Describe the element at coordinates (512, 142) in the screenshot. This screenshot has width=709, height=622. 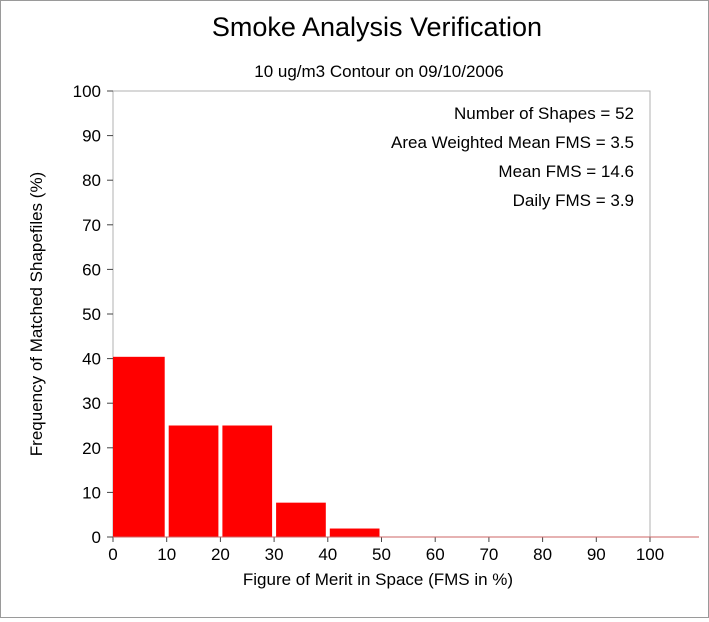
I see `stat-annotation: Area Weighted Mean FMS = 3.5` at that location.